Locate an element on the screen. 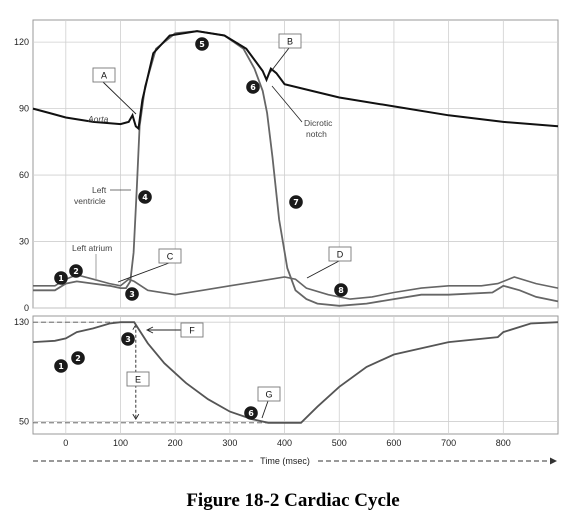 Image resolution: width=586 pixels, height=525 pixels. left-atrium-label: Left atrium is located at coordinates (92, 248).